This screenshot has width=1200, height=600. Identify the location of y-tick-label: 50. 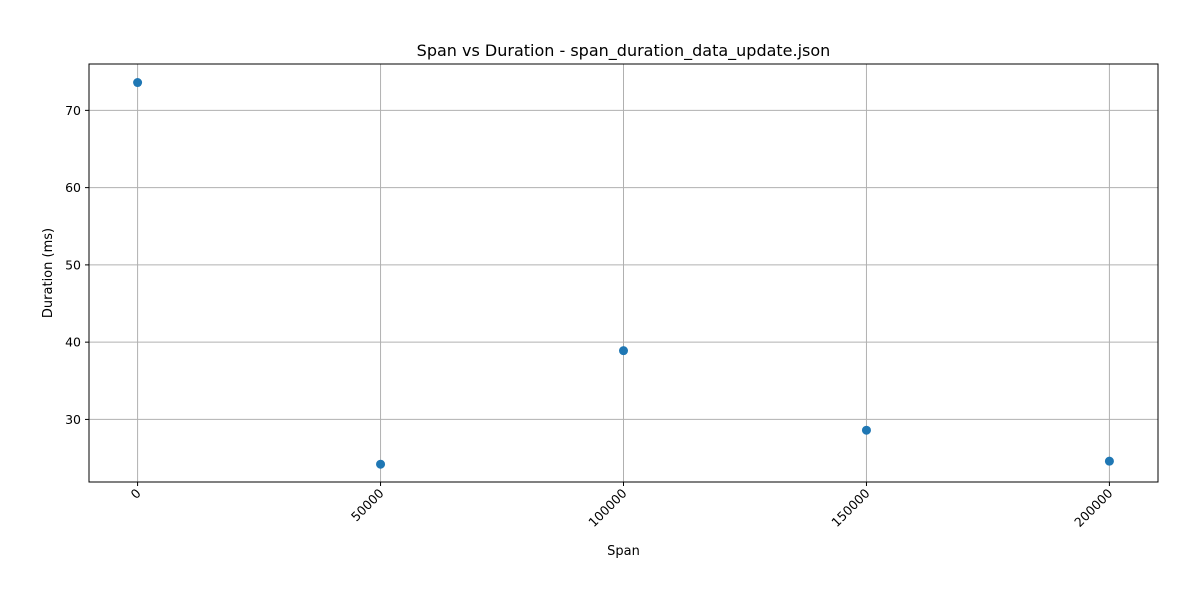
(73, 264).